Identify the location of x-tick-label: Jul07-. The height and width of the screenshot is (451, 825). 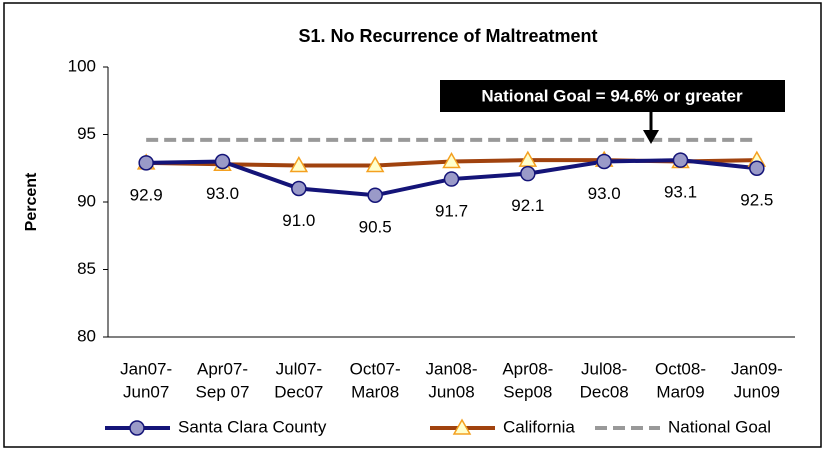
(299, 368).